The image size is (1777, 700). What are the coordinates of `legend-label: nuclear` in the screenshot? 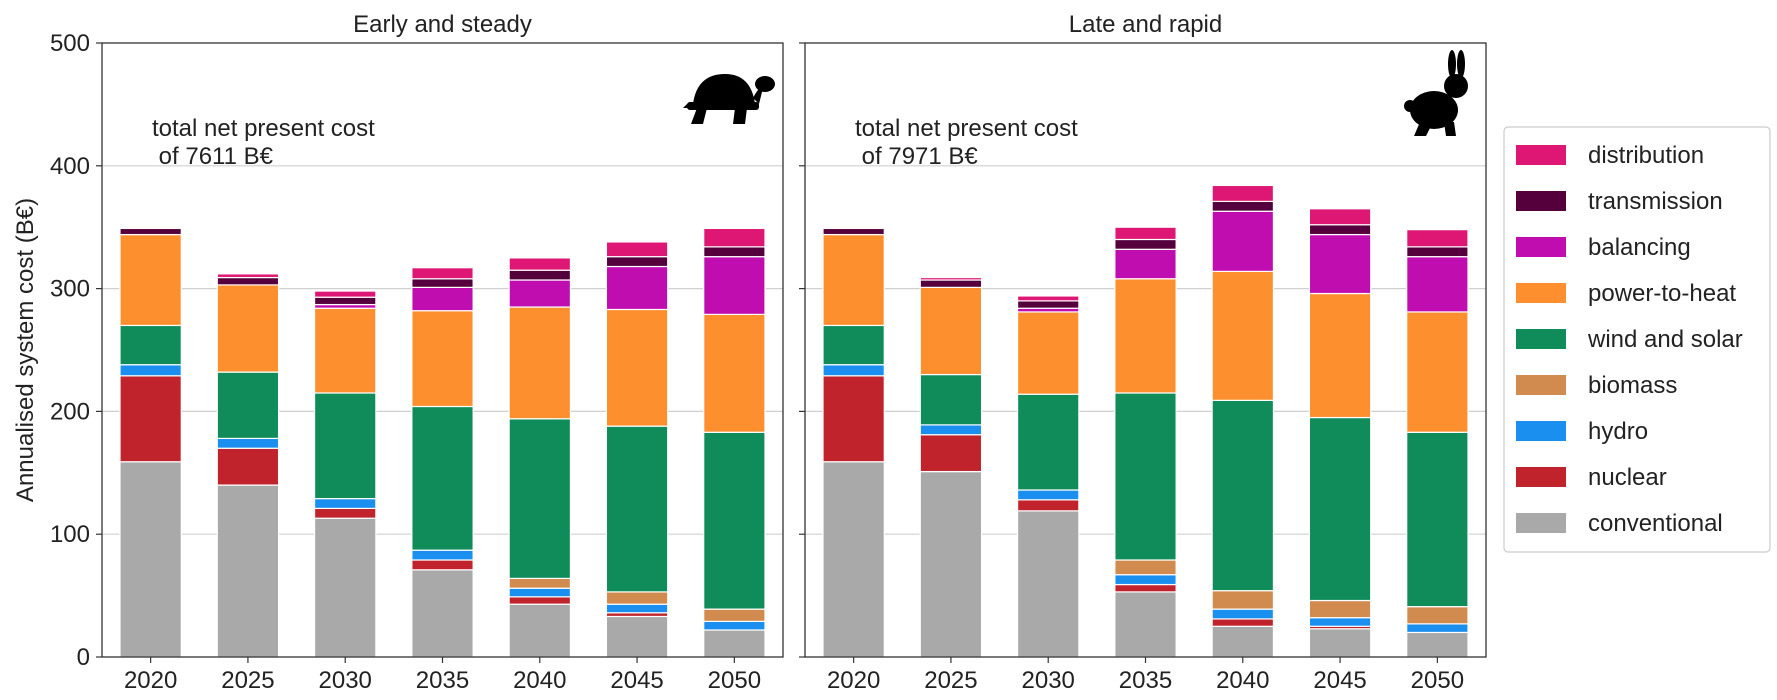 It's located at (1627, 477).